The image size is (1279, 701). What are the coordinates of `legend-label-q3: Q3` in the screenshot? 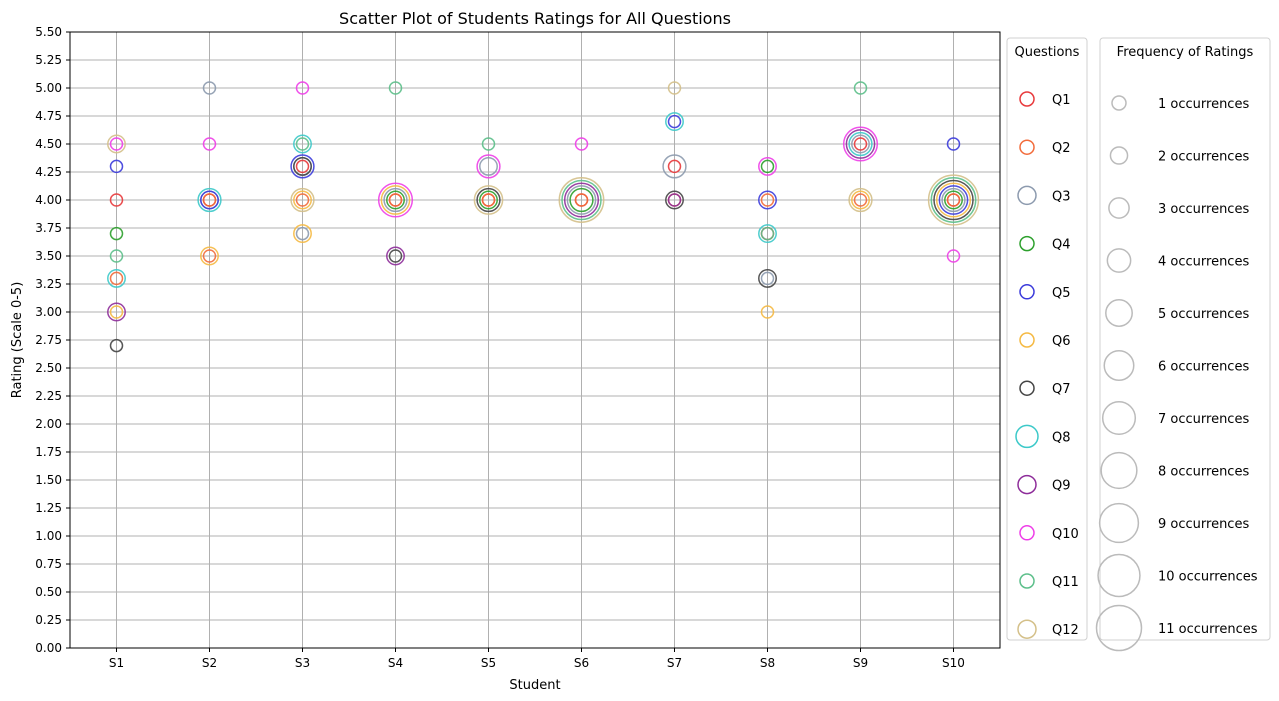 It's located at (1061, 196).